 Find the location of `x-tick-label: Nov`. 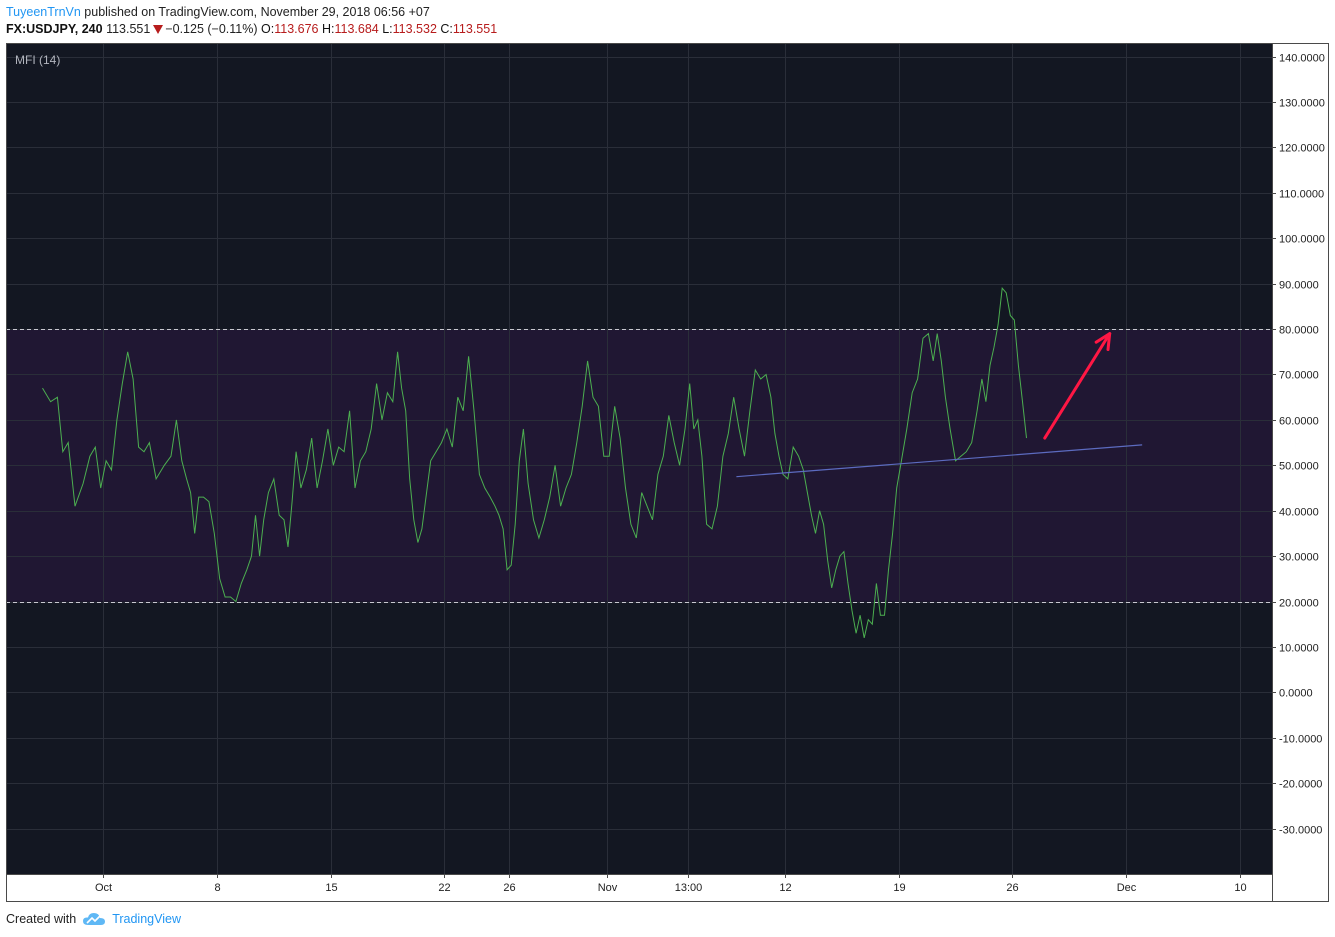

x-tick-label: Nov is located at coordinates (608, 888).